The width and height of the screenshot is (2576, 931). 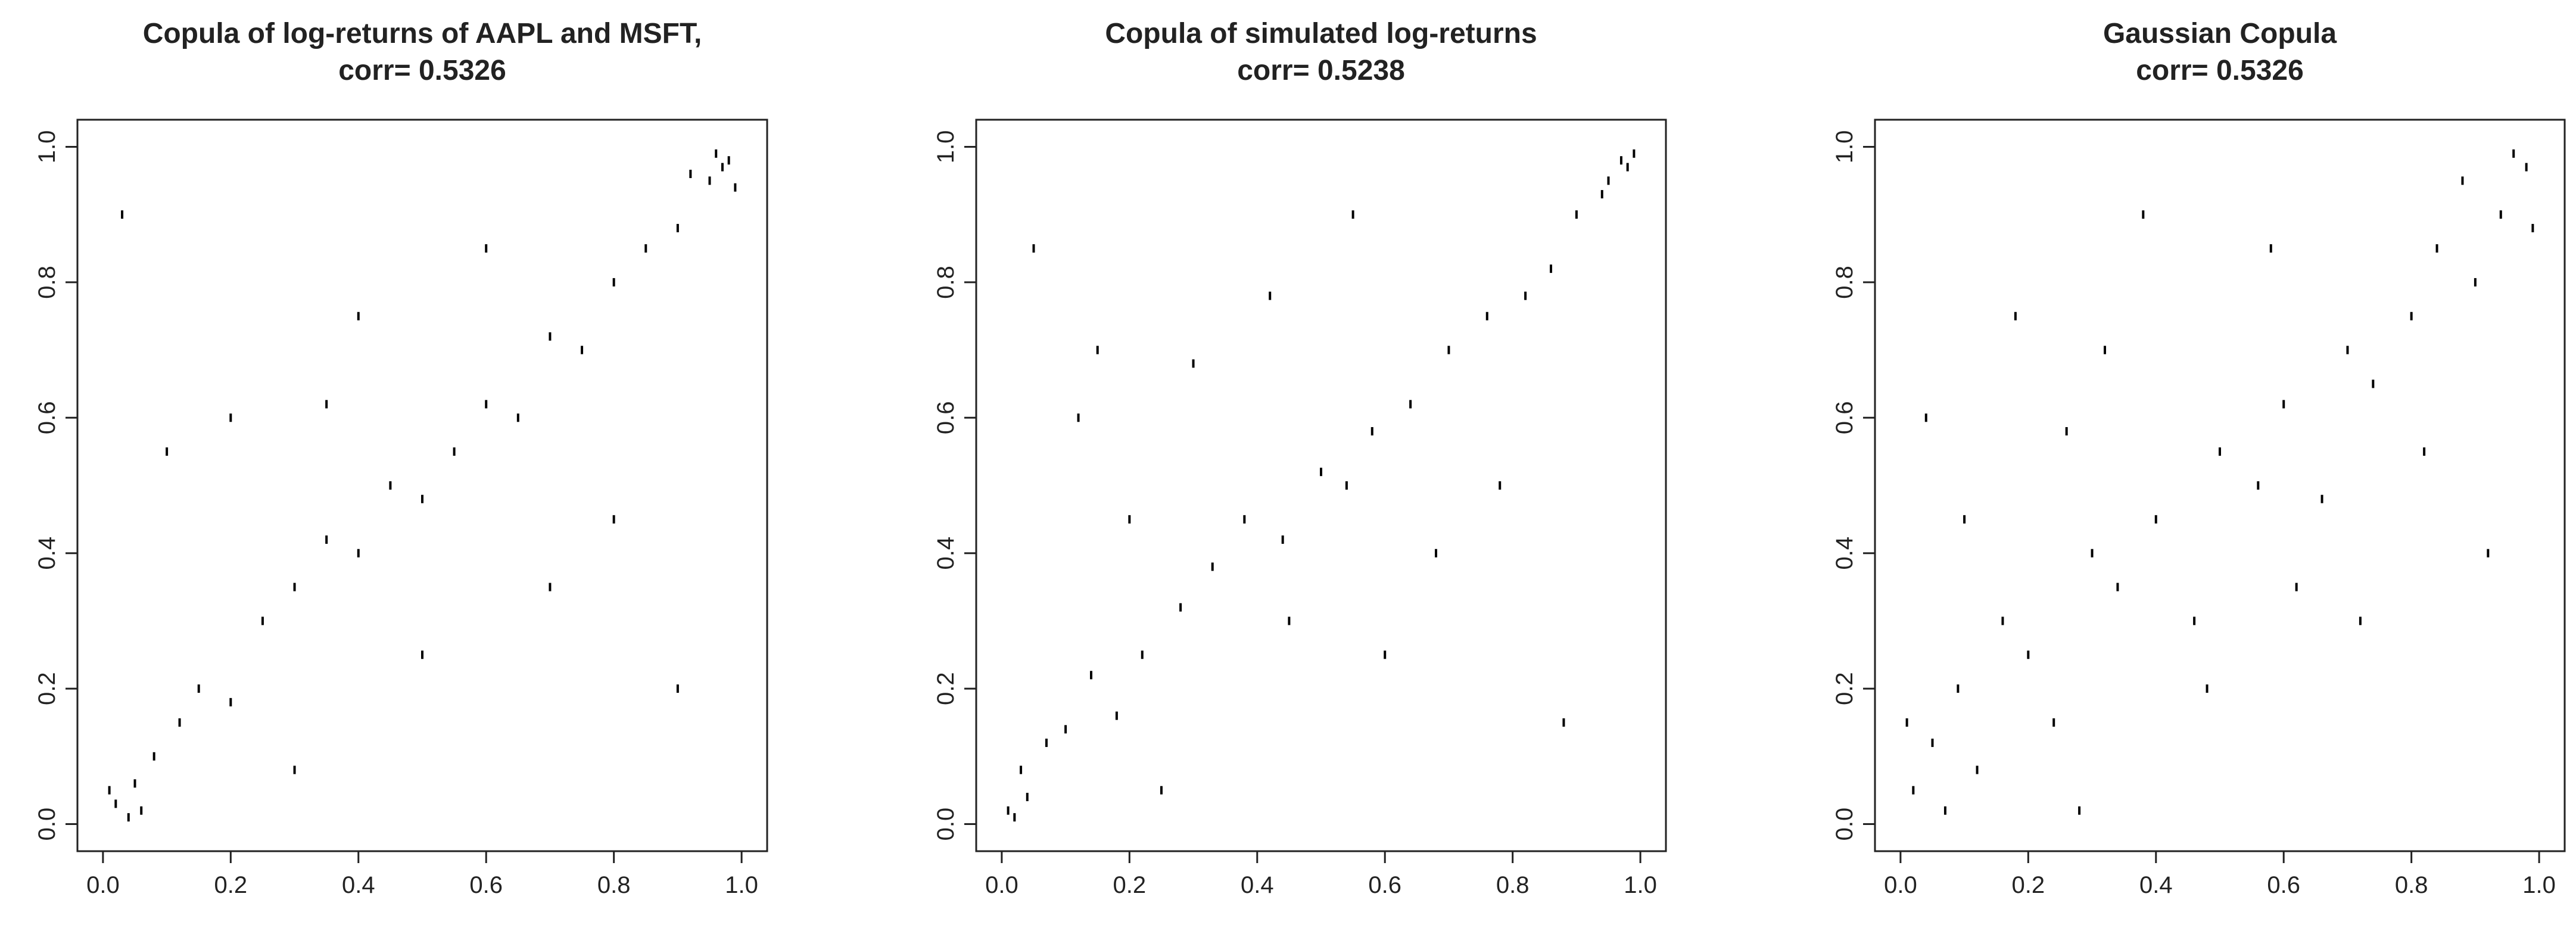 What do you see at coordinates (1321, 70) in the screenshot?
I see `chart-title: corr= 0.5238` at bounding box center [1321, 70].